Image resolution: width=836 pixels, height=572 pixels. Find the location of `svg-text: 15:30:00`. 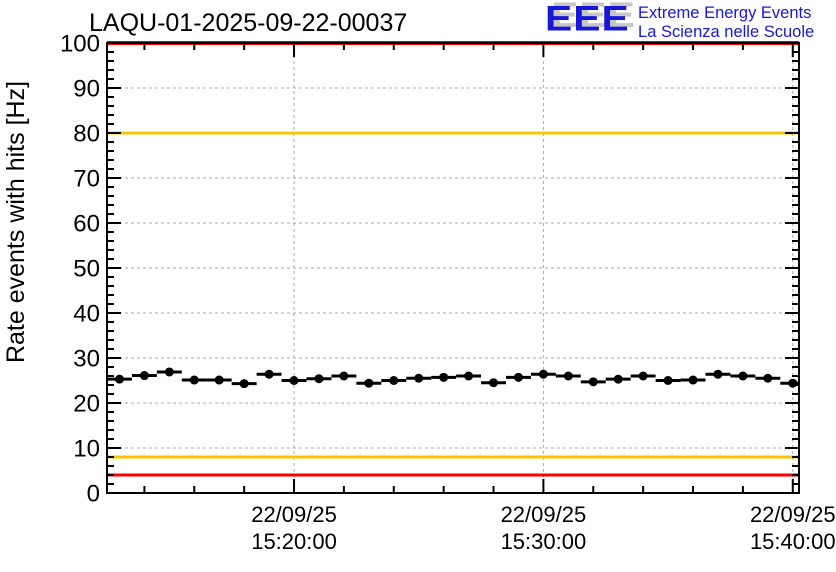

svg-text: 15:30:00 is located at coordinates (544, 541).